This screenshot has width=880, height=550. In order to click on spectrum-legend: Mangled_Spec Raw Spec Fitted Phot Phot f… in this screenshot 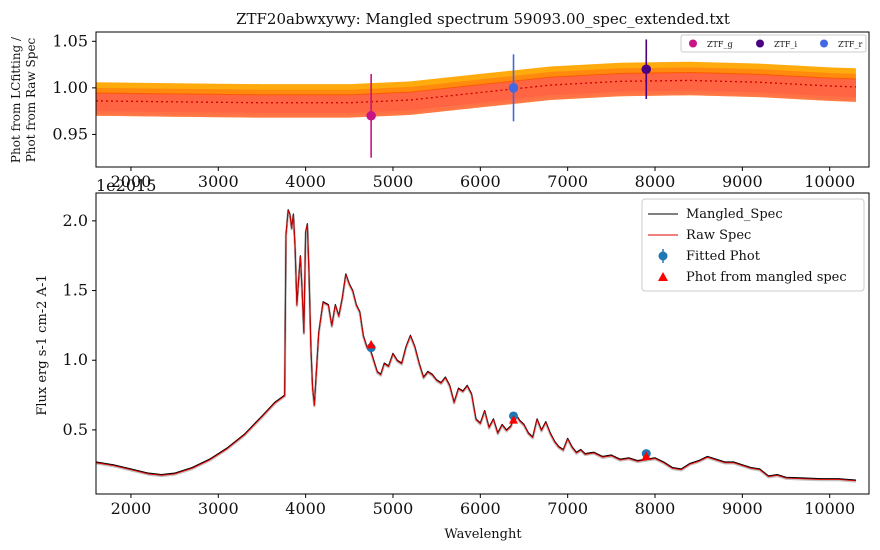, I will do `click(753, 245)`.